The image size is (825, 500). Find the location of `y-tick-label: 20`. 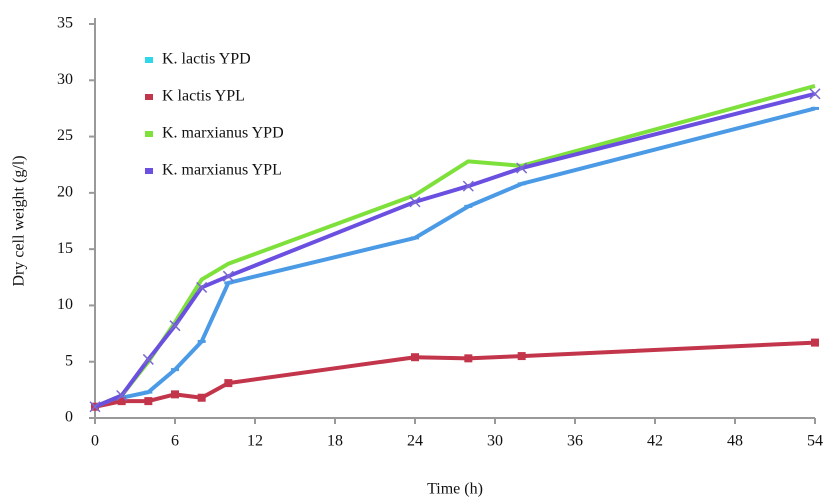

y-tick-label: 20 is located at coordinates (65, 192).